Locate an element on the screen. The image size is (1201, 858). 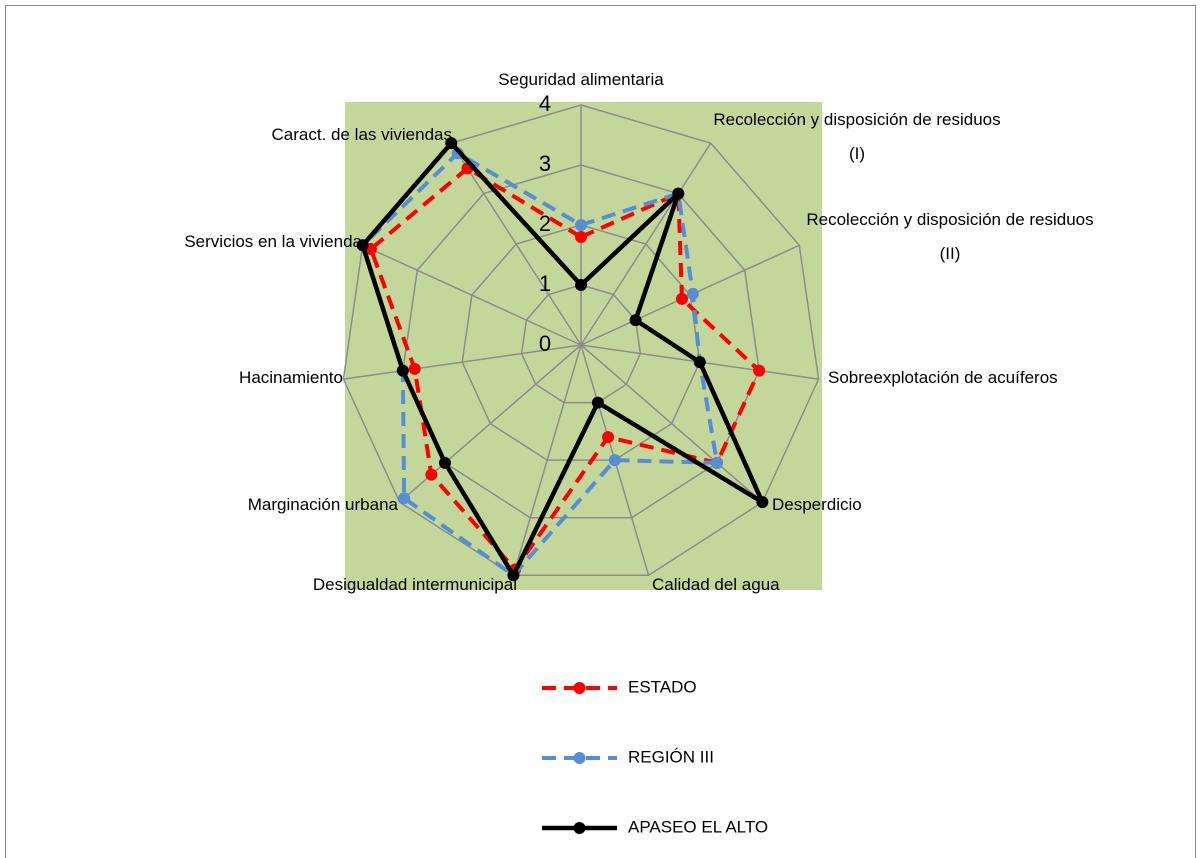
category-label: Hacinamiento is located at coordinates (291, 377).